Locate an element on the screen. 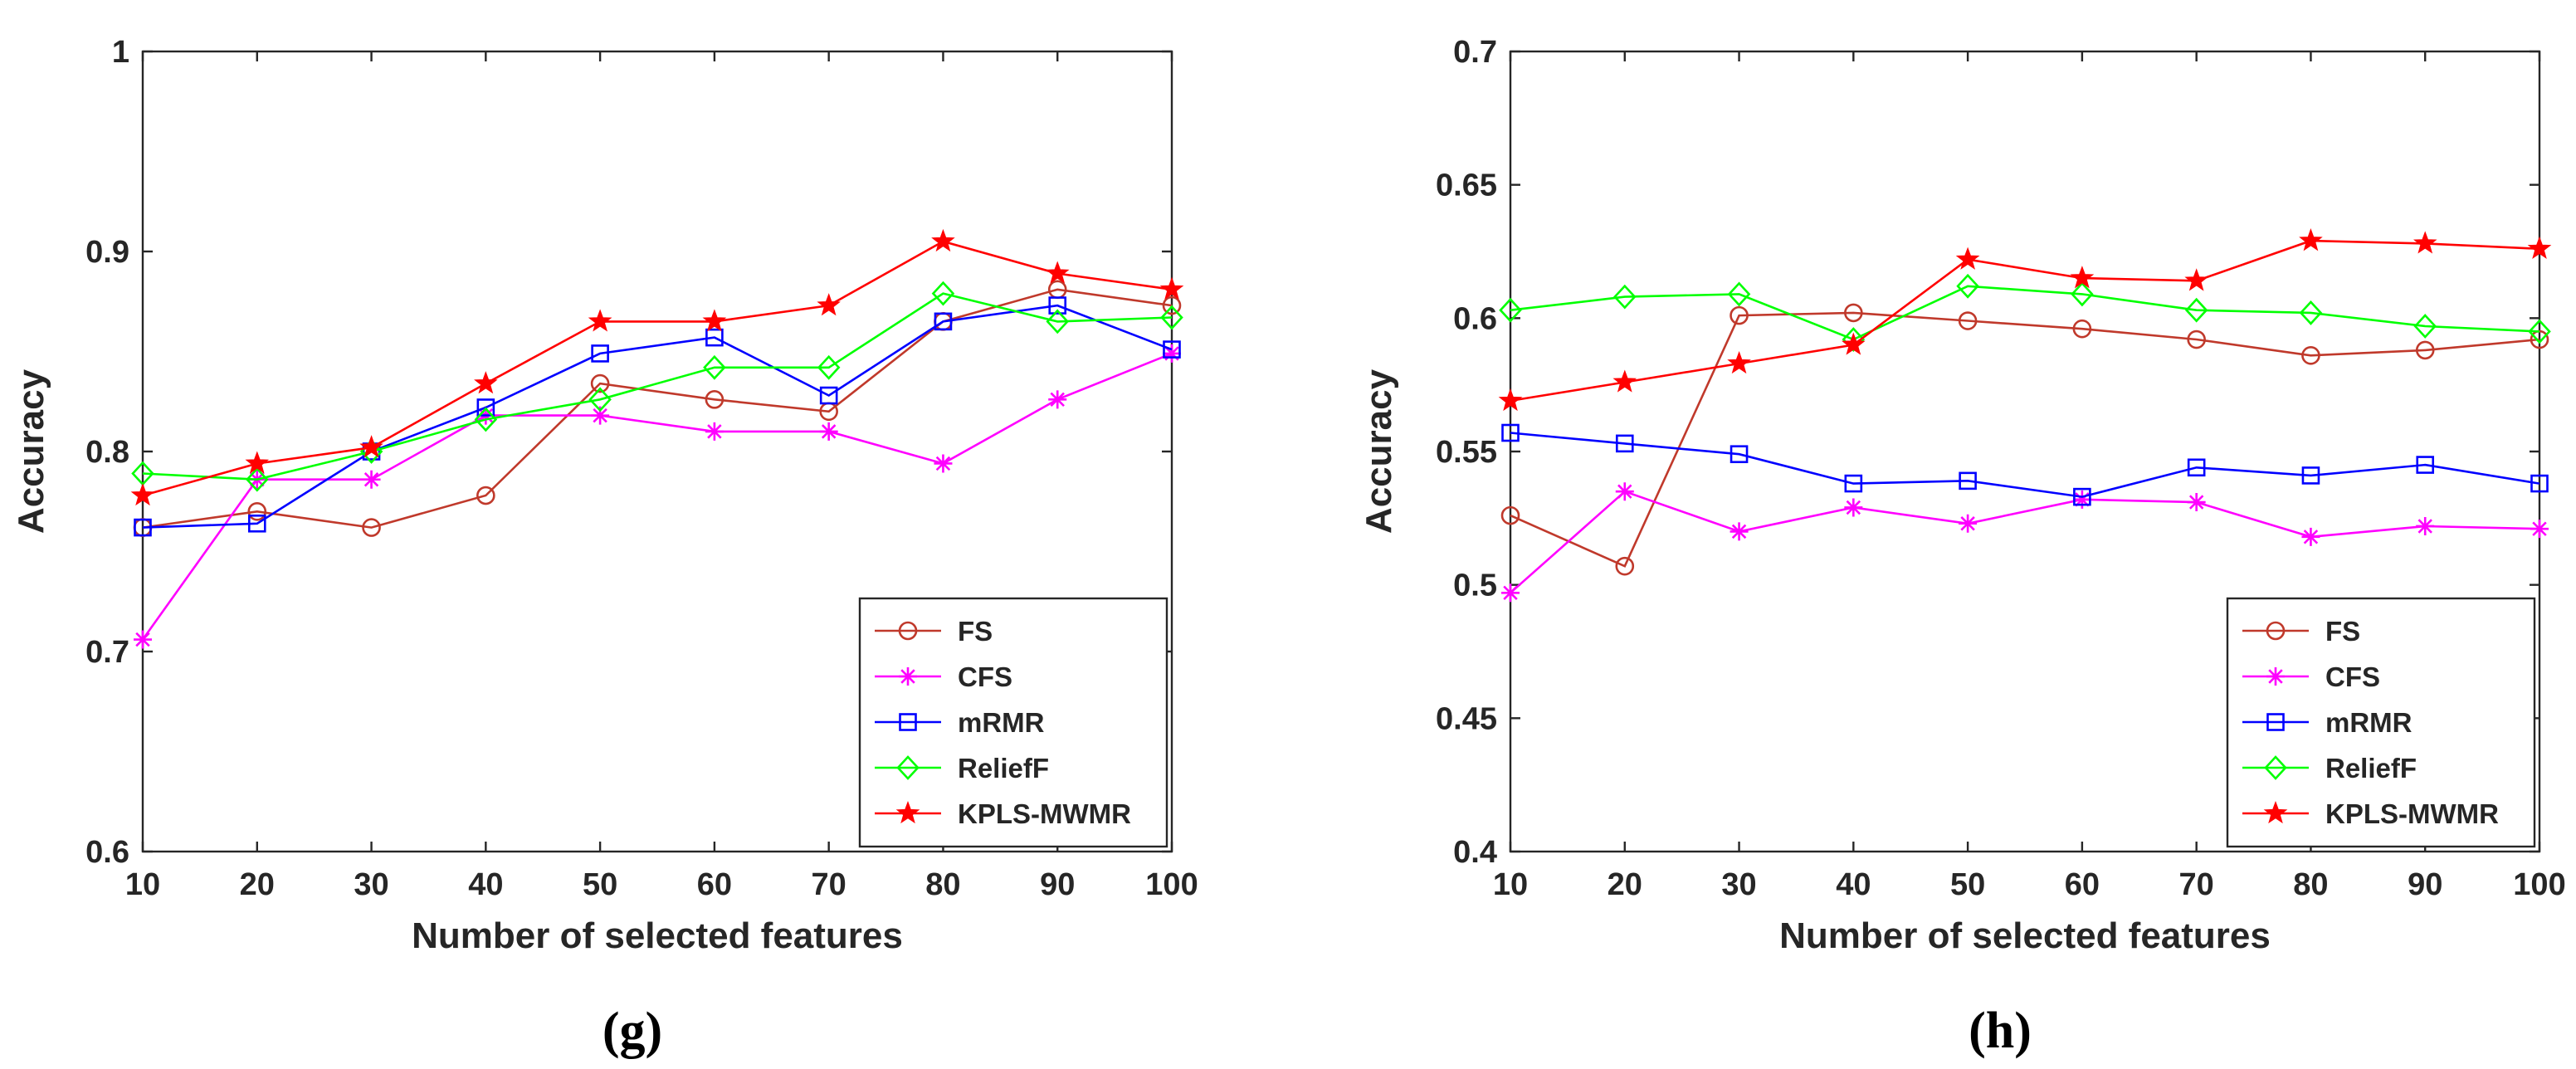 The height and width of the screenshot is (1069, 2576). x-tick-label: 70 is located at coordinates (829, 884).